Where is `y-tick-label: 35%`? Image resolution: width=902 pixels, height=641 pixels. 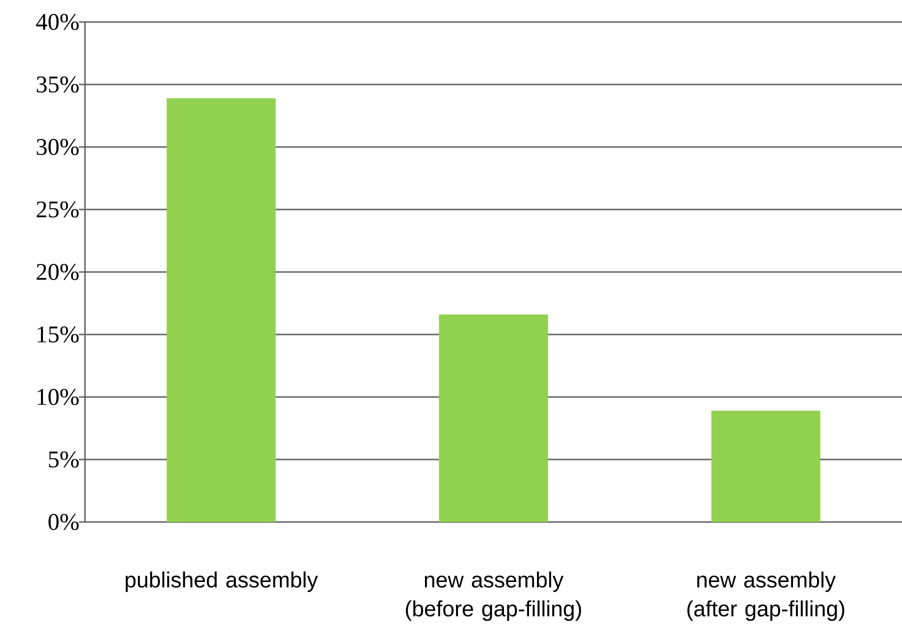
y-tick-label: 35% is located at coordinates (57, 84).